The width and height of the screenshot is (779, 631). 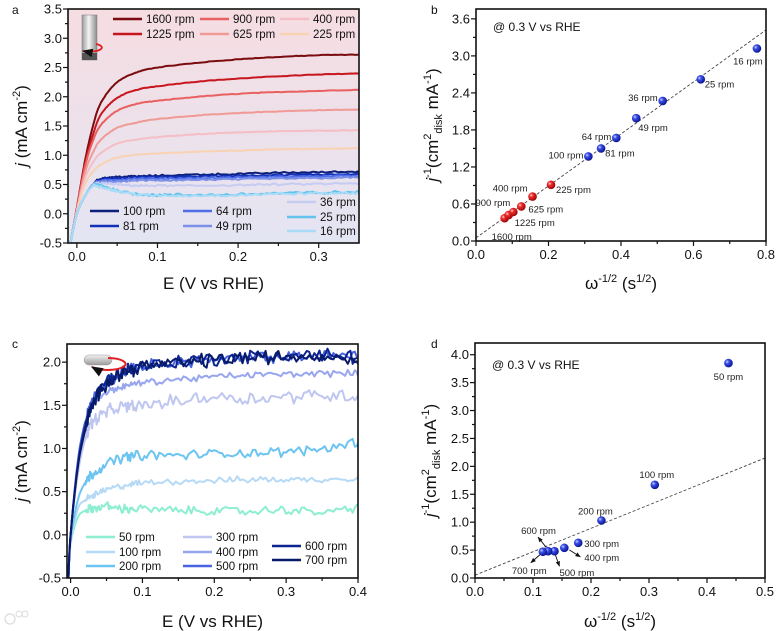 What do you see at coordinates (643, 98) in the screenshot?
I see `point-label: 36 rpm` at bounding box center [643, 98].